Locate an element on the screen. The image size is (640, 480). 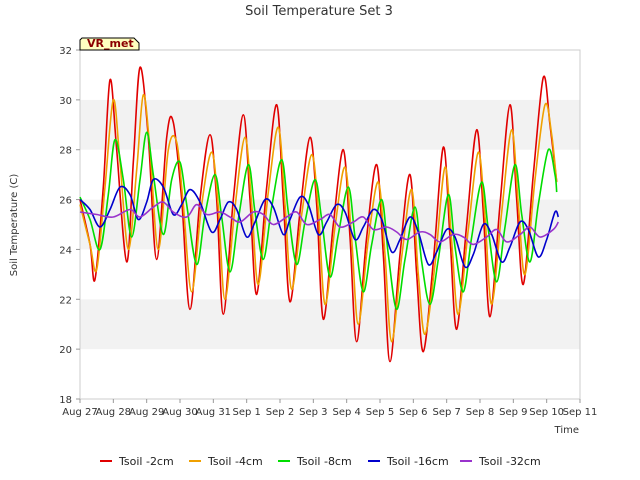
legend-label: Tsoil -4cm is located at coordinates (235, 461).